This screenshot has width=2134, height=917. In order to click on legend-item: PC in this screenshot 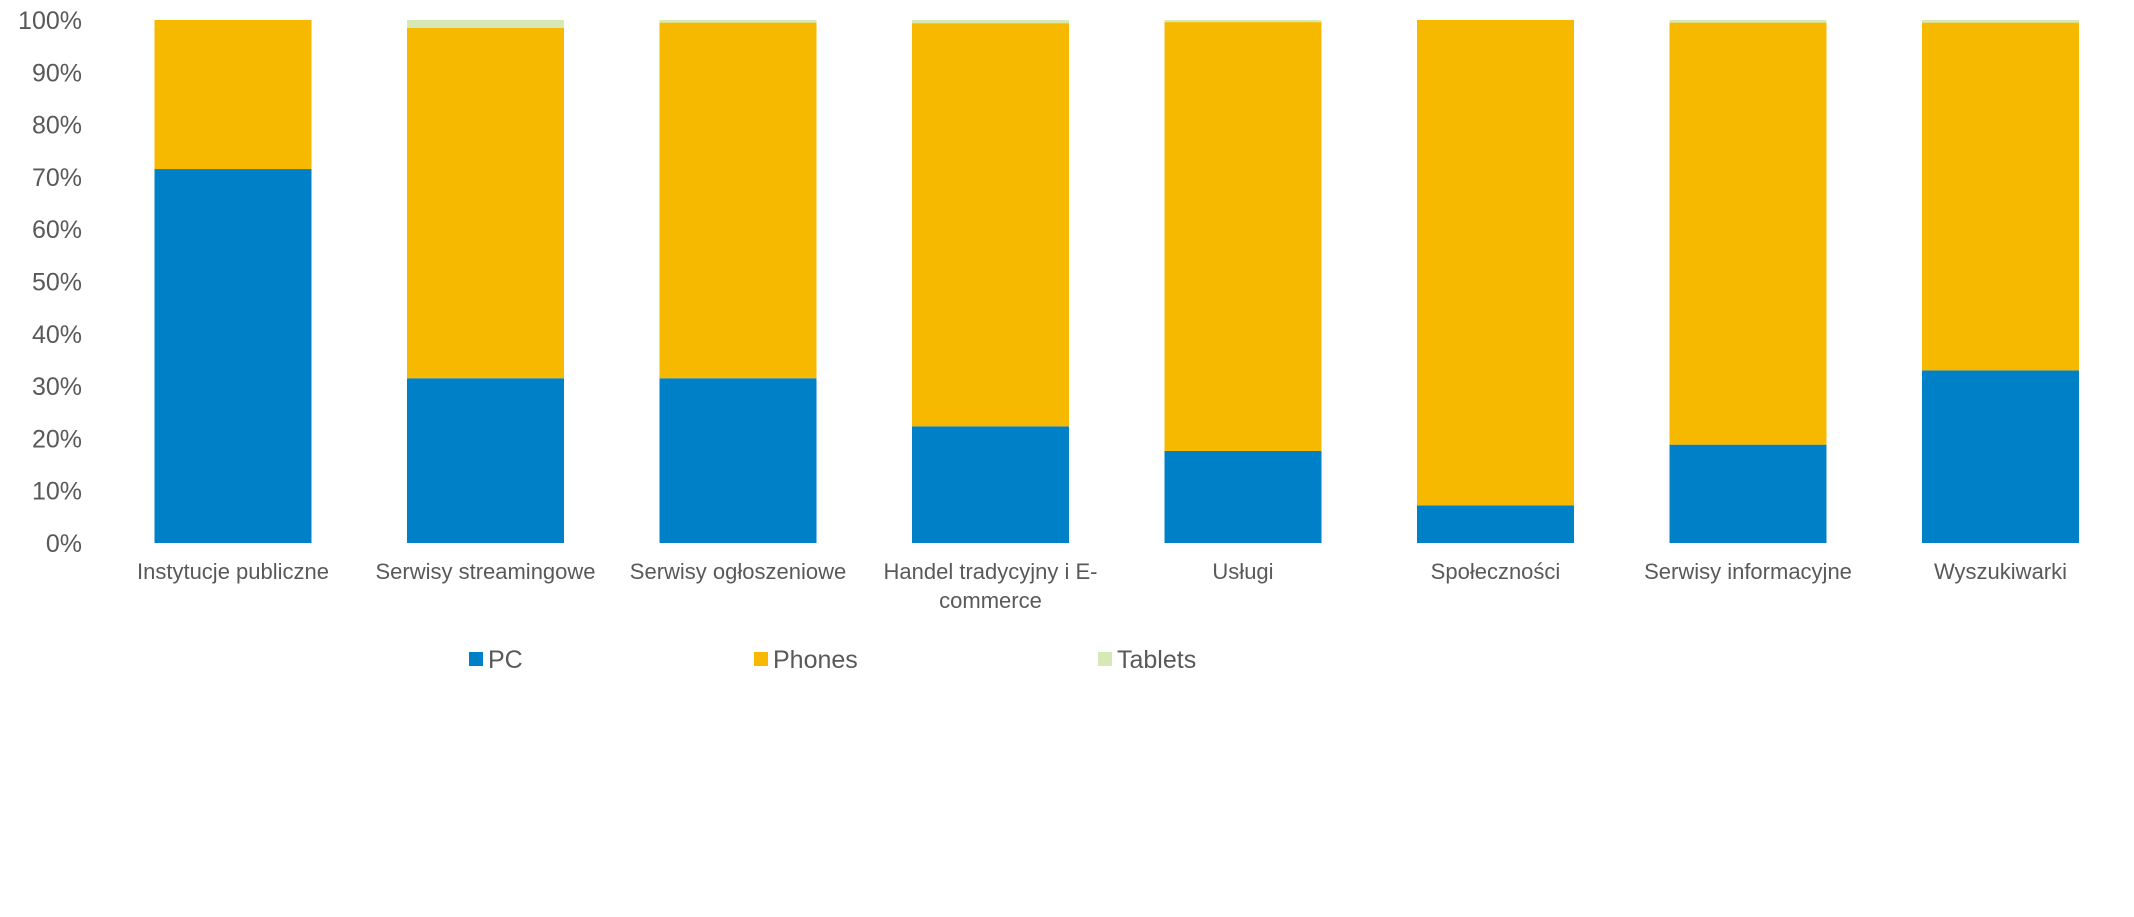, I will do `click(496, 660)`.